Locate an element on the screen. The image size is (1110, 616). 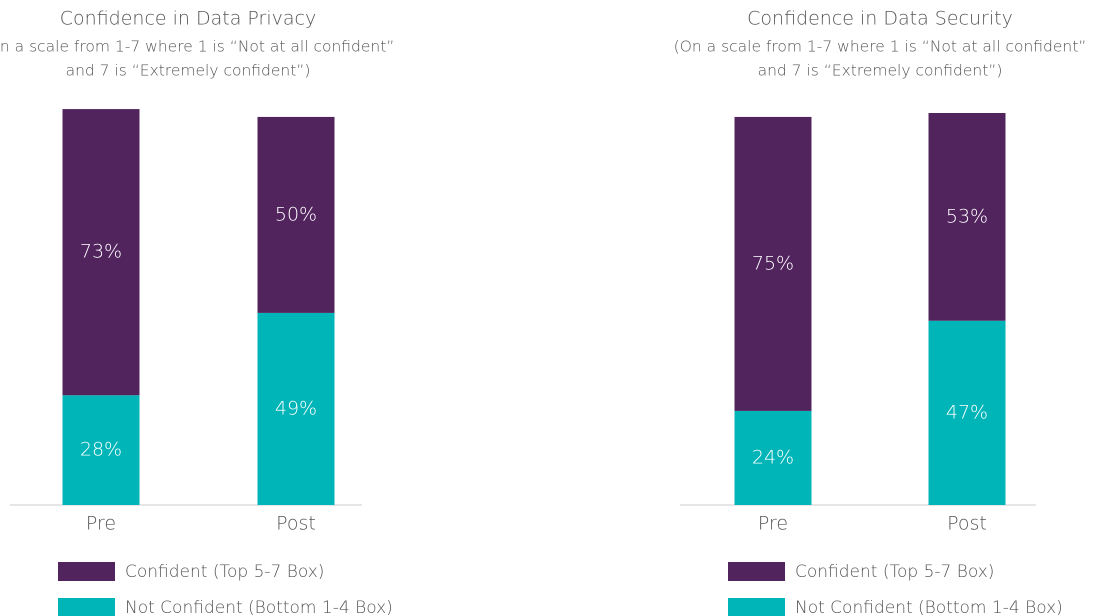
value-label: 49% is located at coordinates (296, 408).